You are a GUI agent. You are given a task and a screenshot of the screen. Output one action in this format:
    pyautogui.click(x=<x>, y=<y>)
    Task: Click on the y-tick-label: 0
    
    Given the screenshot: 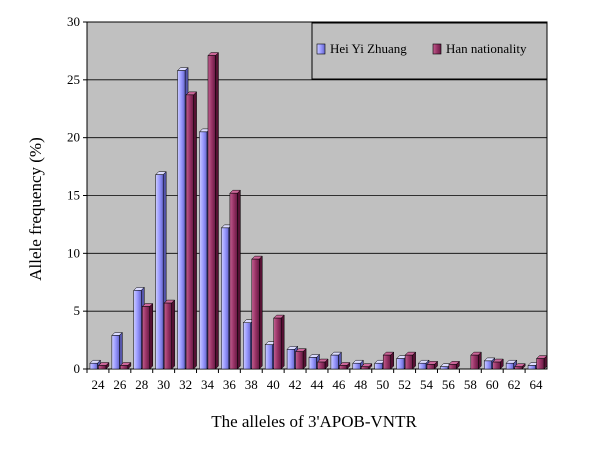 What is the action you would take?
    pyautogui.click(x=77, y=368)
    